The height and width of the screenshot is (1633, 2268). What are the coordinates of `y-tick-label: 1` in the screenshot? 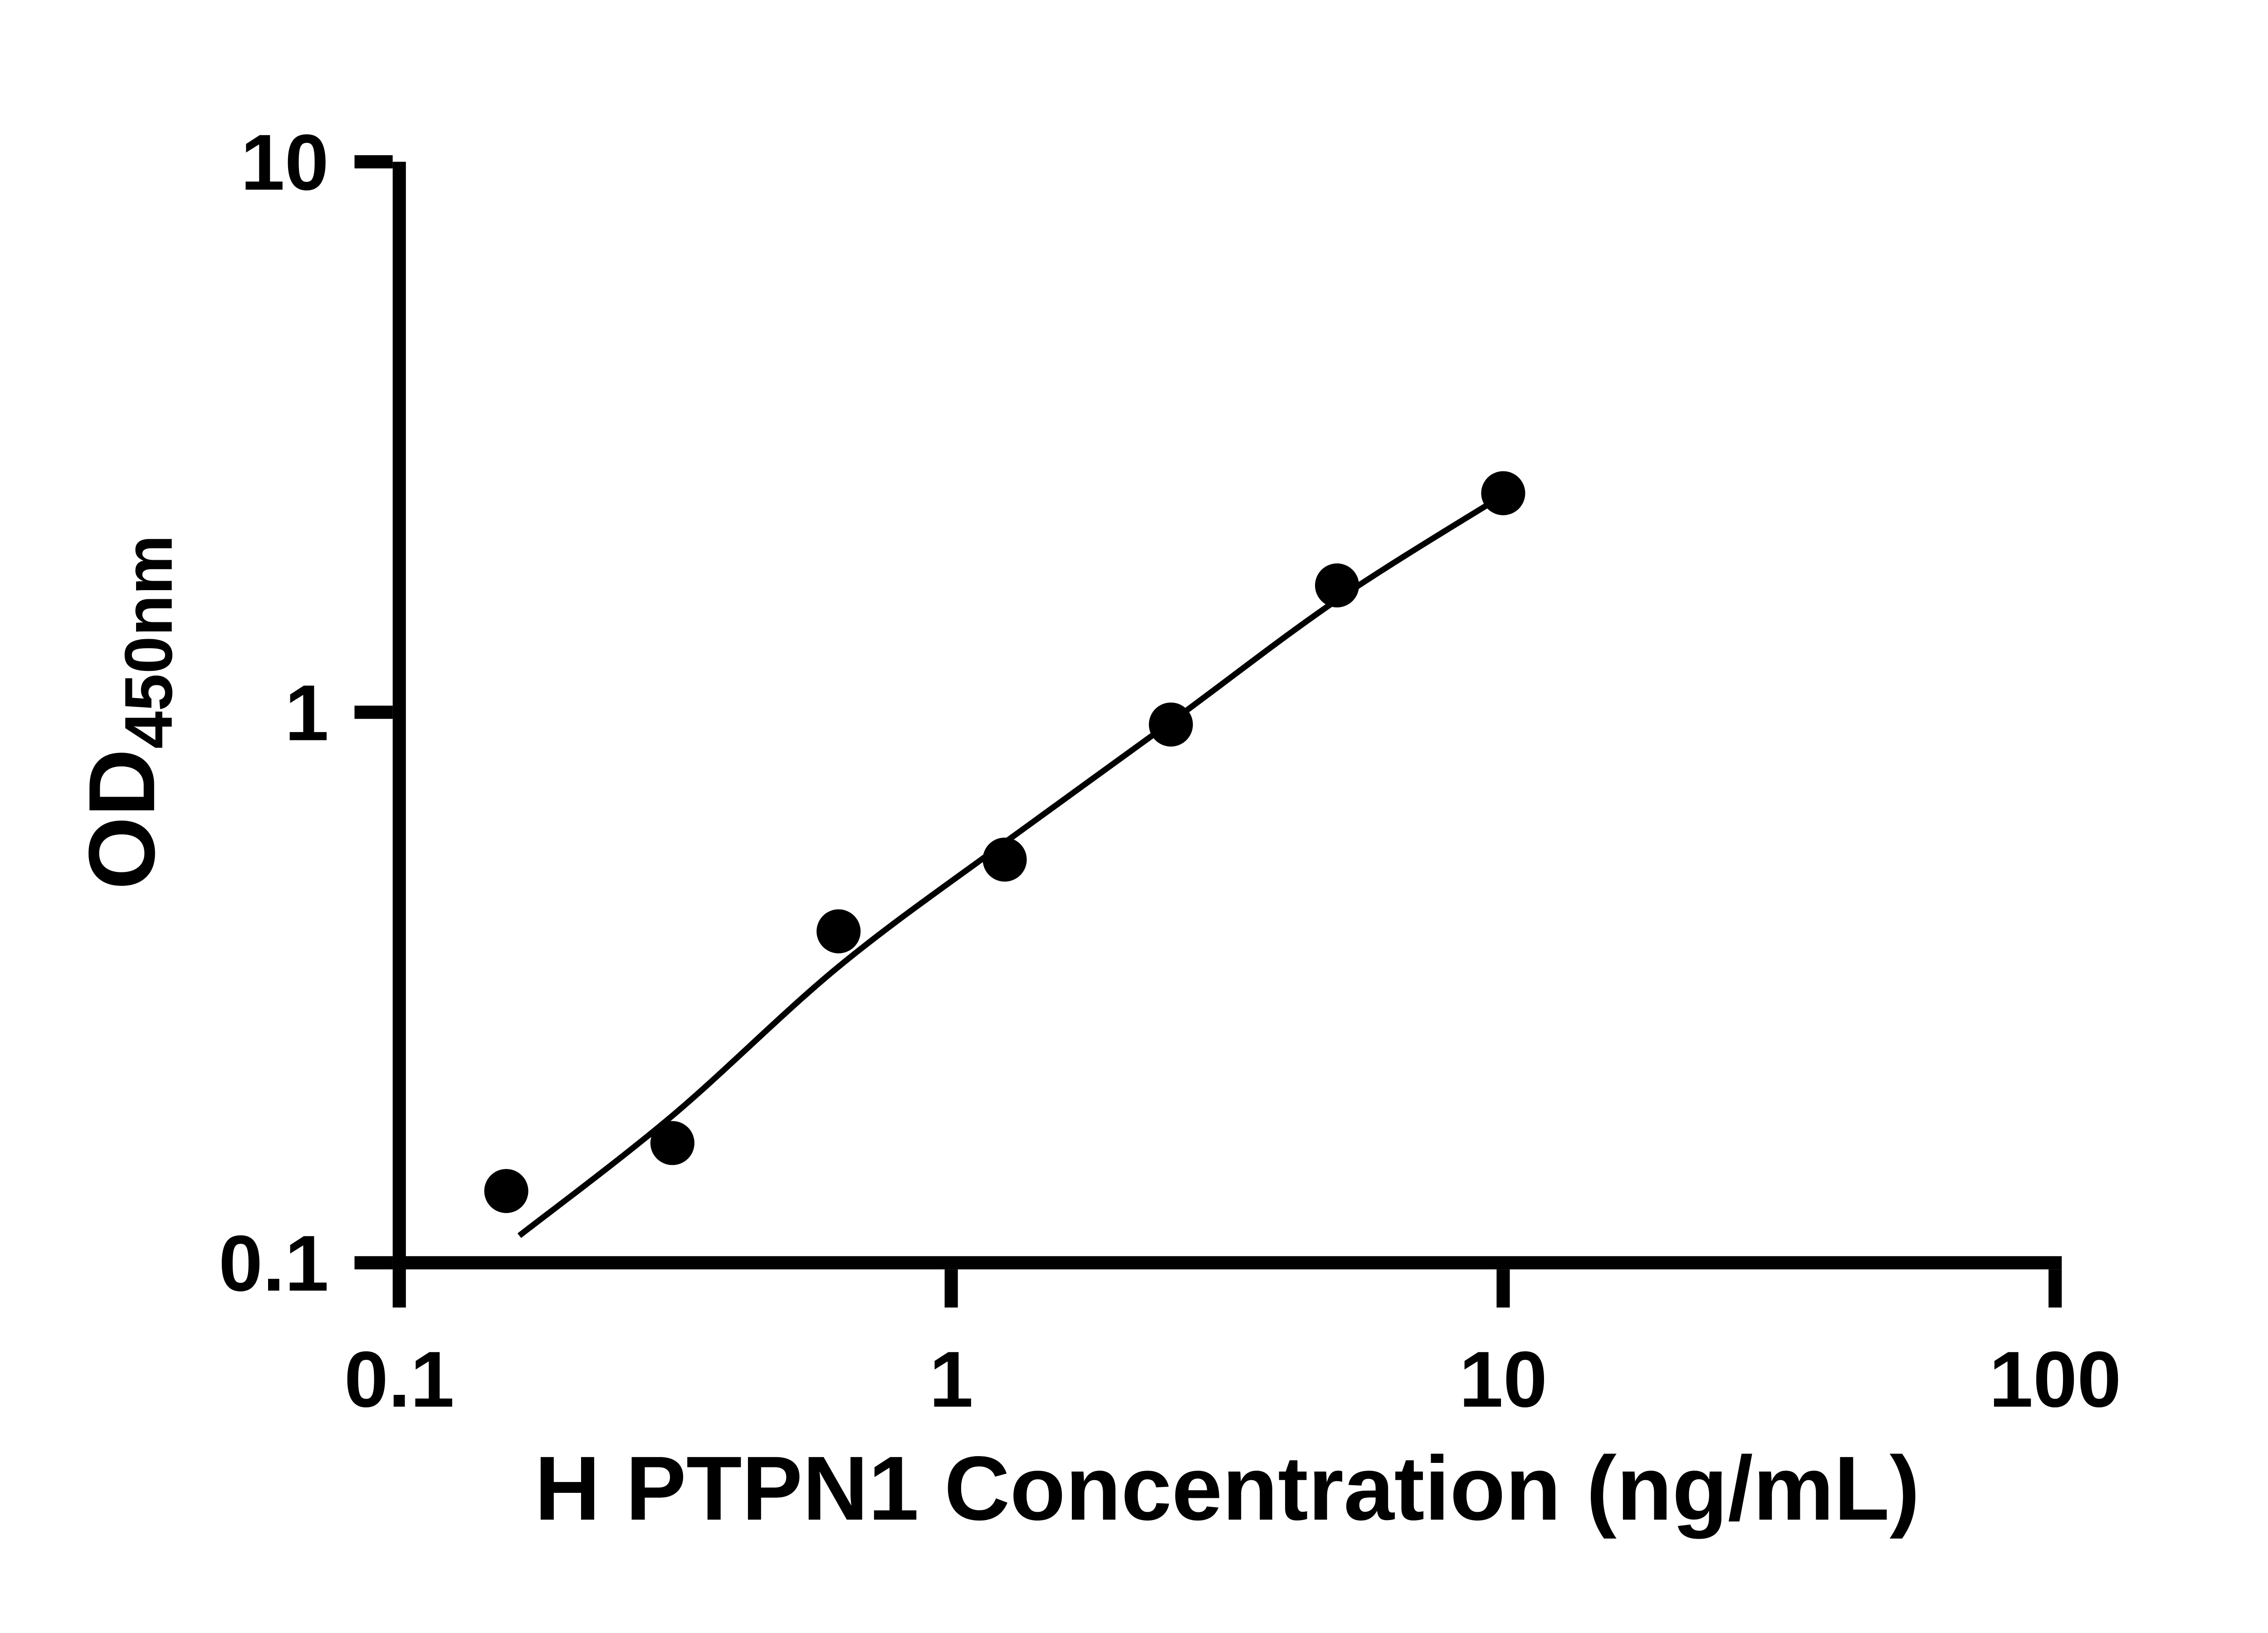 It's located at (307, 713).